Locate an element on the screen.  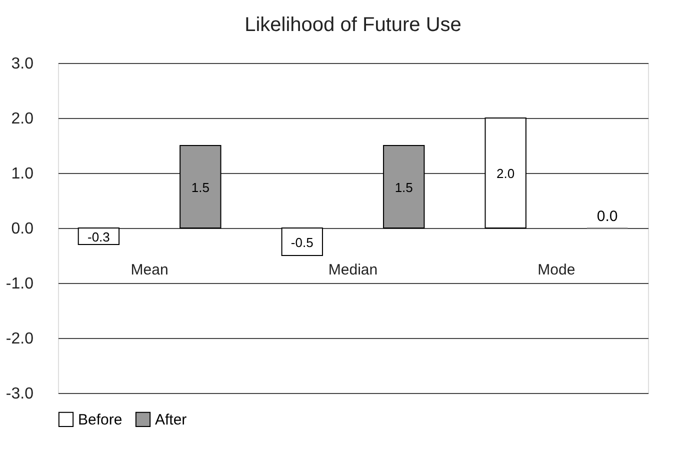
chart-title: Likelihood of Future Use is located at coordinates (353, 25).